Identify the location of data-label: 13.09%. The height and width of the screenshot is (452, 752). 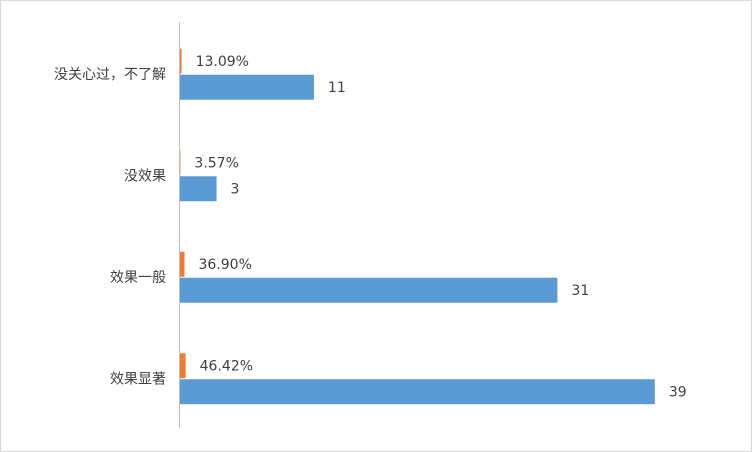
(222, 62).